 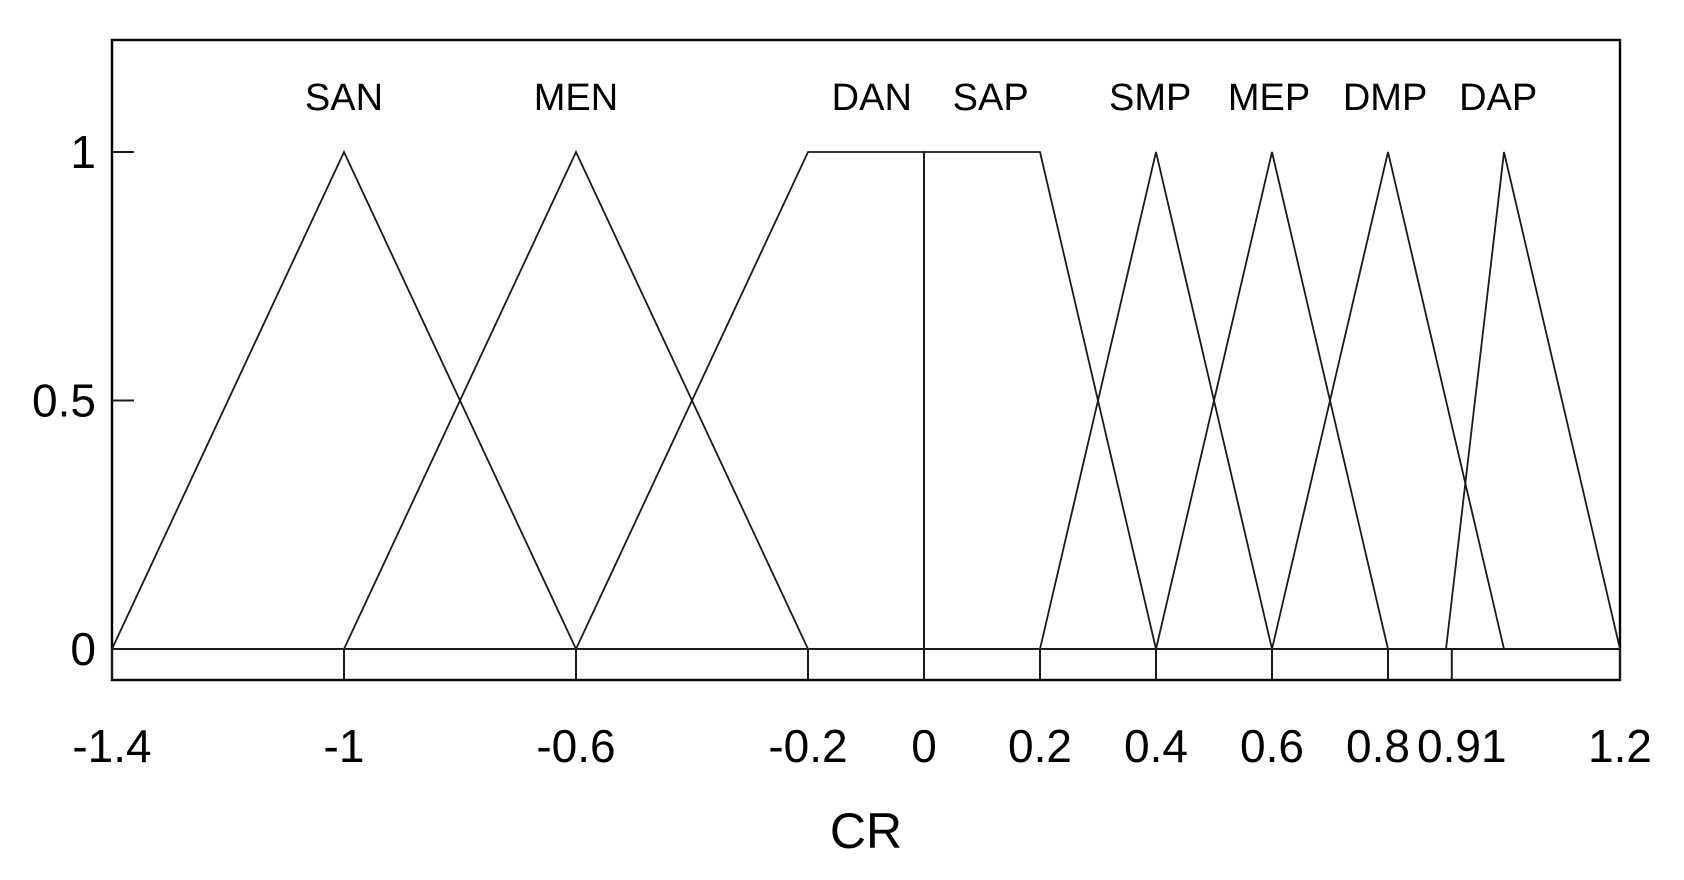 What do you see at coordinates (1269, 98) in the screenshot?
I see `mf-label-mep: MEP` at bounding box center [1269, 98].